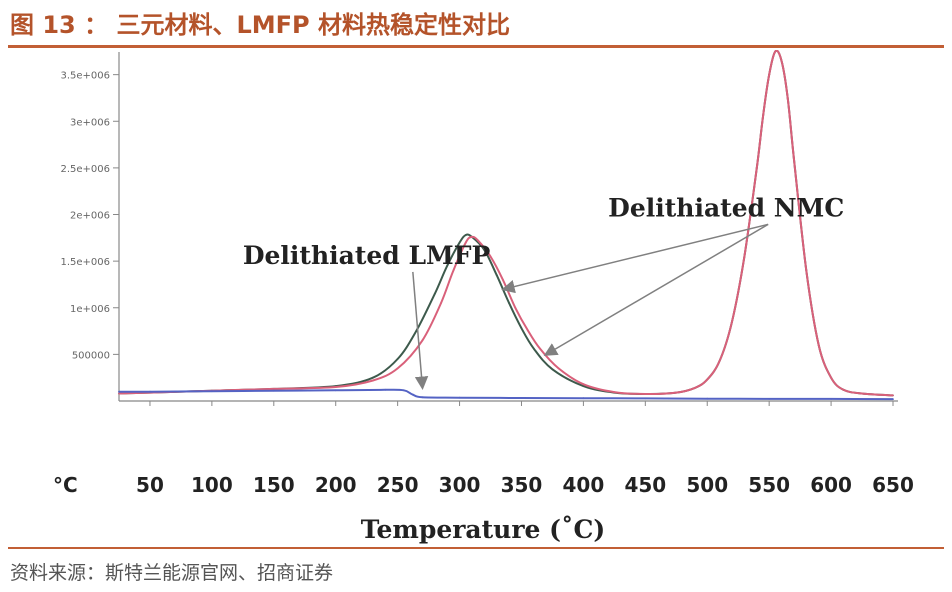  Describe the element at coordinates (831, 485) in the screenshot. I see `x-tick-label: 600` at that location.